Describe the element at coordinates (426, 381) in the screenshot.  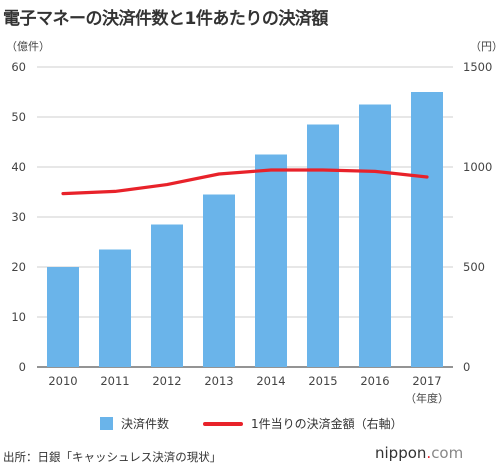
I see `x-tick-label: 2017` at that location.